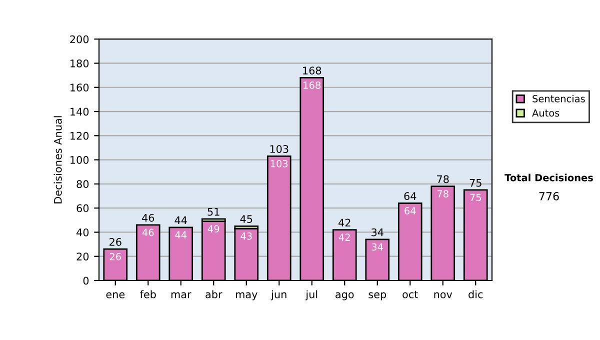 The width and height of the screenshot is (600, 340). Describe the element at coordinates (344, 222) in the screenshot. I see `total-label: 42` at that location.